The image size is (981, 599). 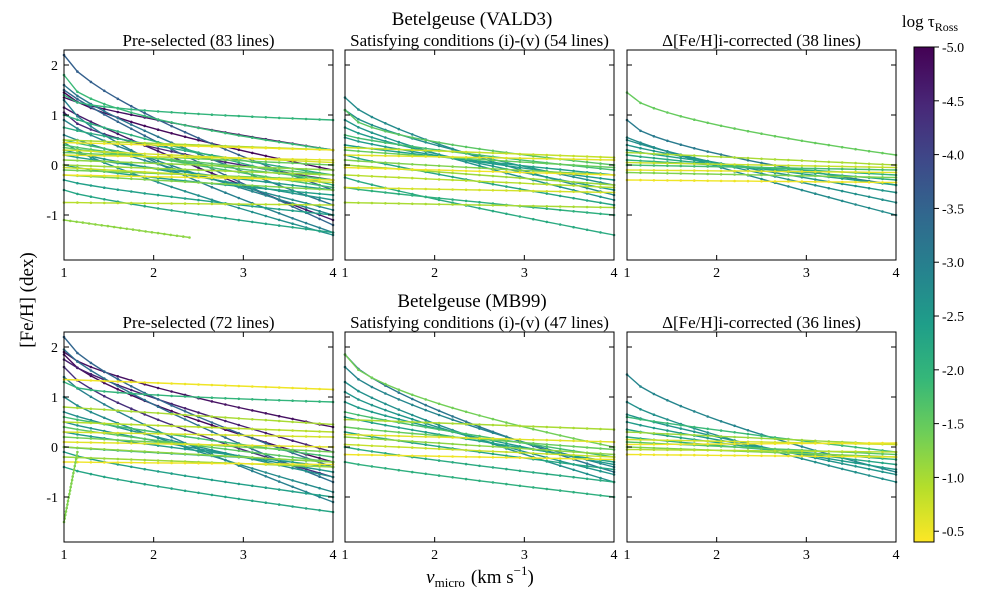 I want to click on colorbar-tick-label: -3.0, so click(x=953, y=263).